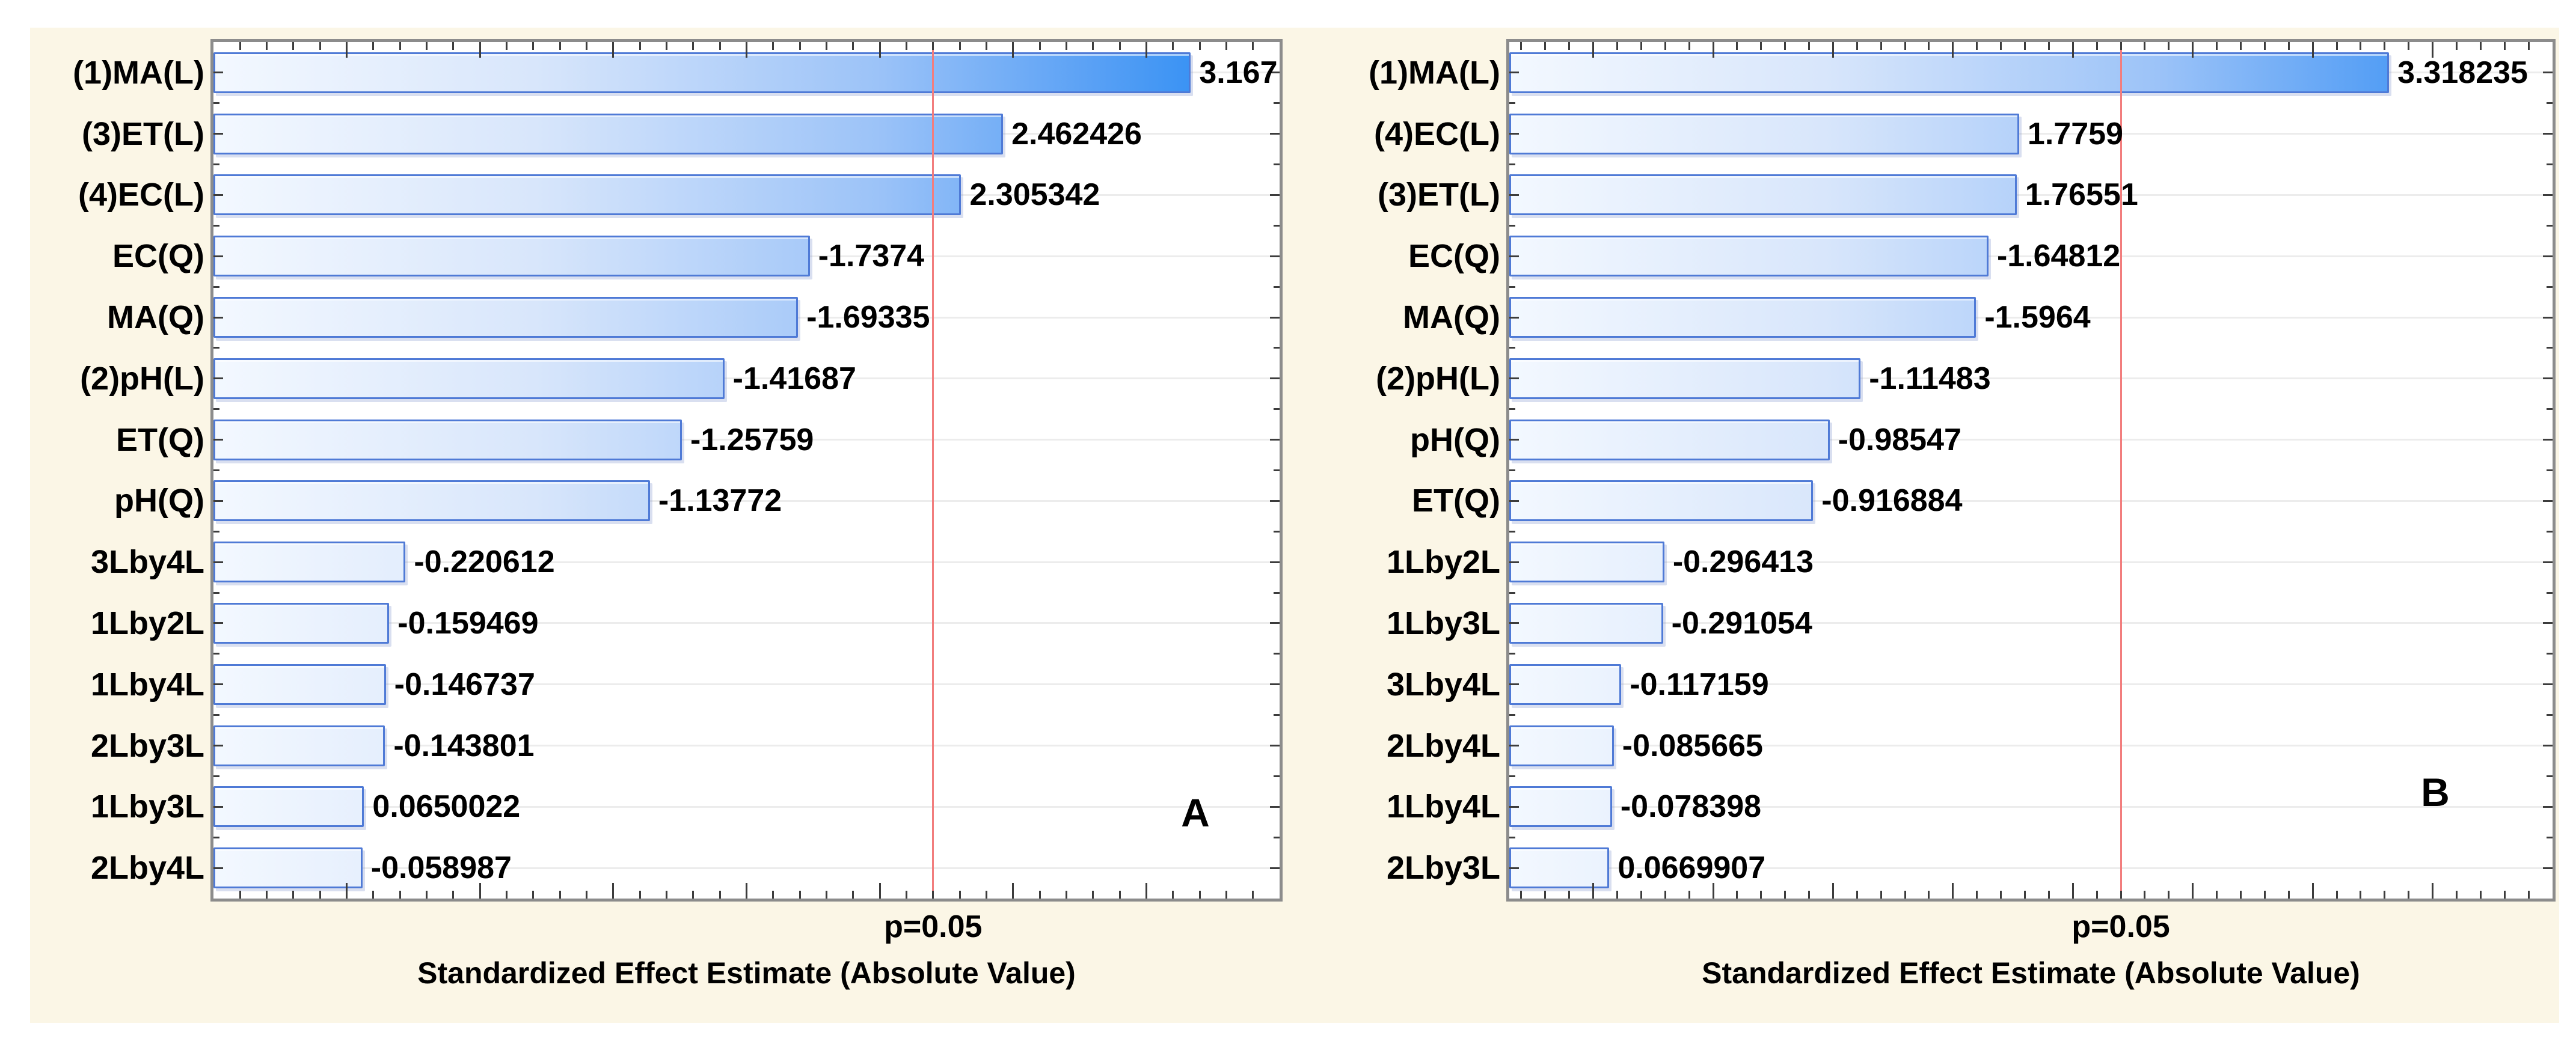 The width and height of the screenshot is (2576, 1053). What do you see at coordinates (147, 807) in the screenshot?
I see `category-label: 1Lby3L` at bounding box center [147, 807].